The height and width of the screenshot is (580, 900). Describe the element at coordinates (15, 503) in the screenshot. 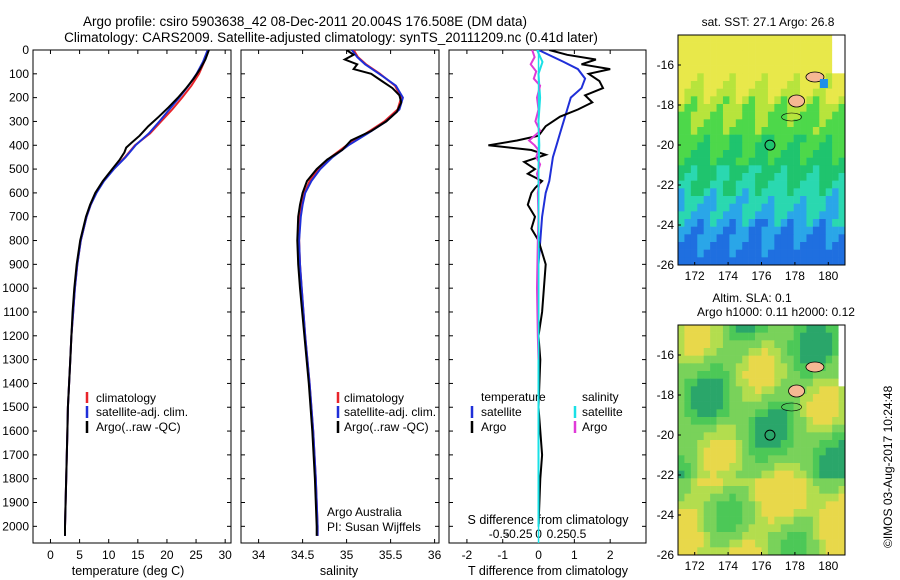

I see `depth-tick-label: 1900` at that location.